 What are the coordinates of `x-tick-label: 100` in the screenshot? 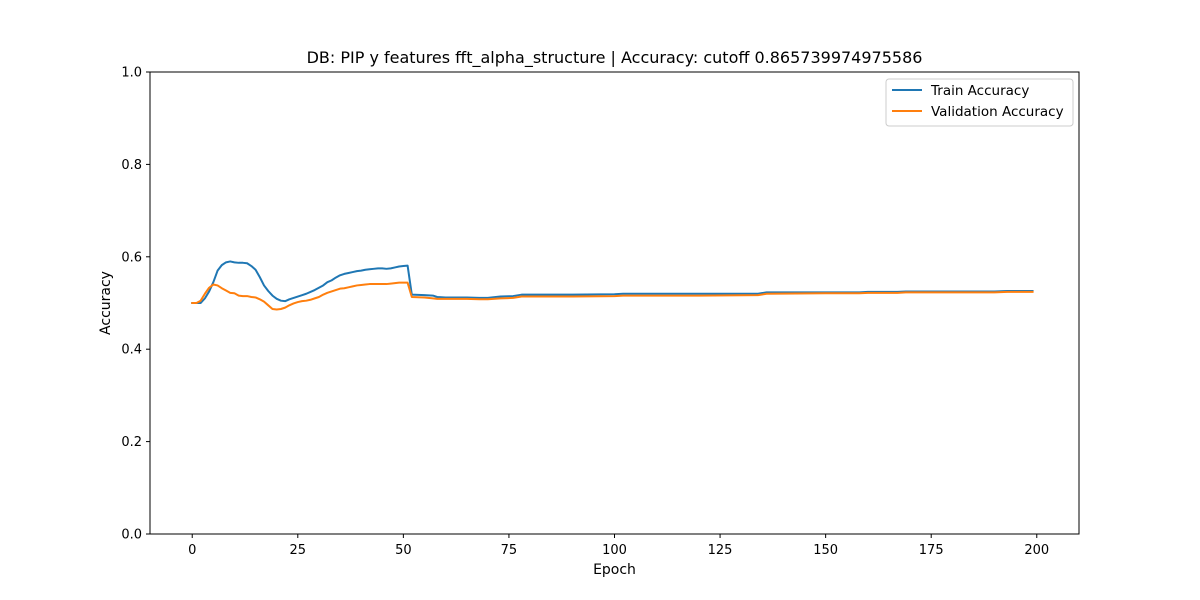 It's located at (614, 550).